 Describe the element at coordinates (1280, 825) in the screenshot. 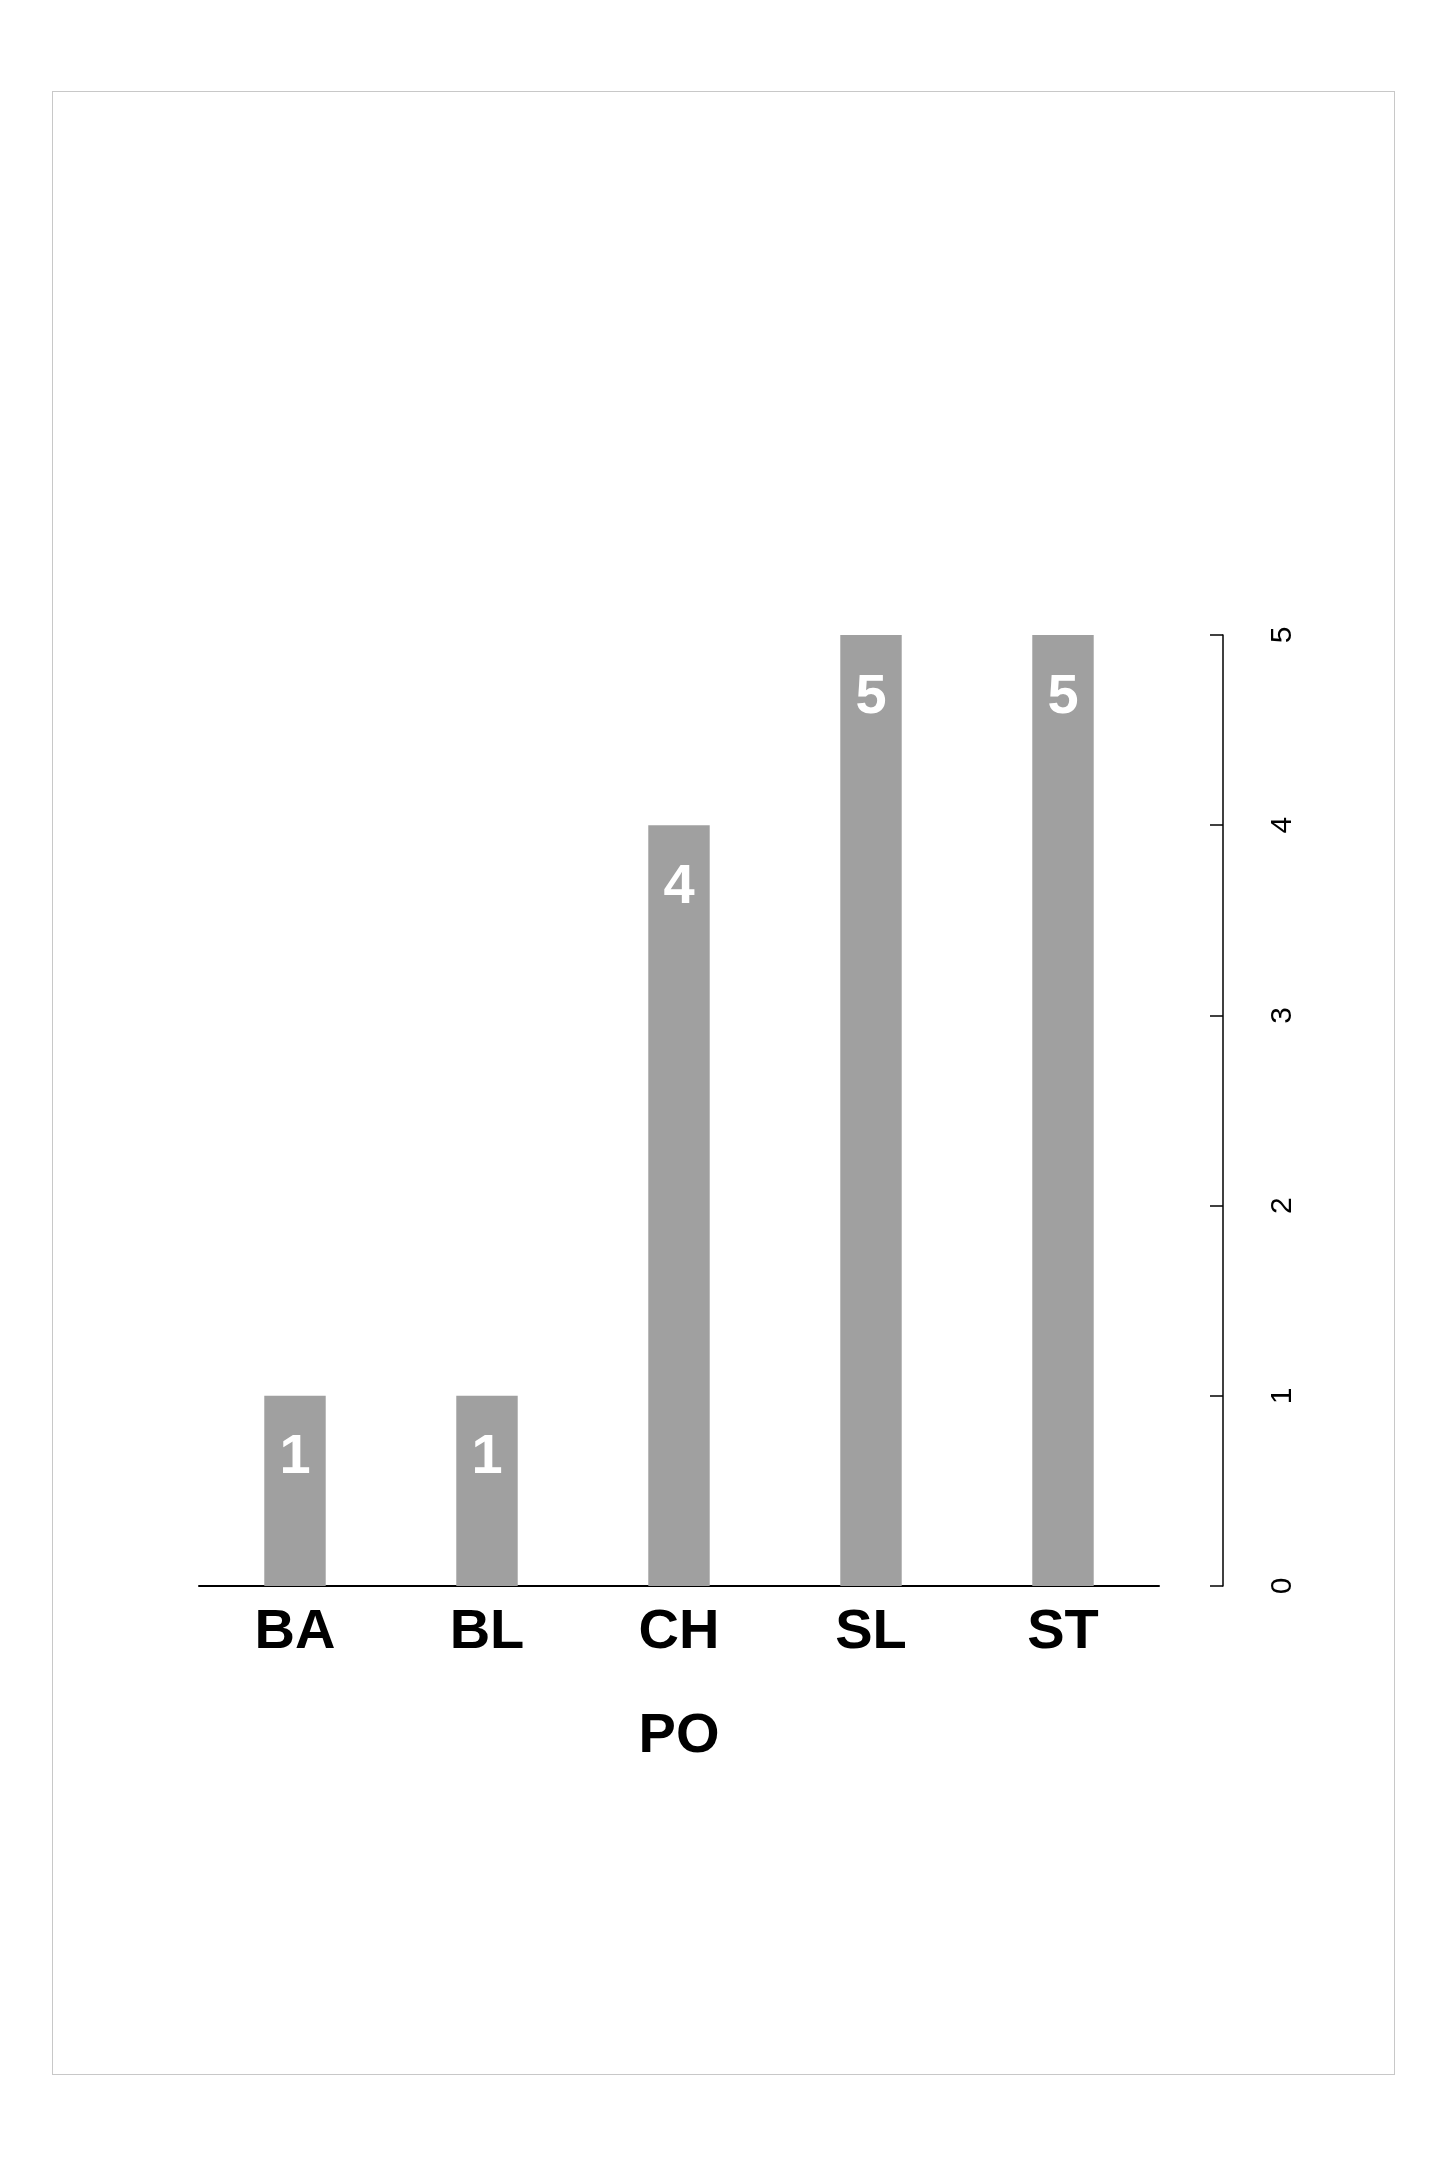

I see `y-tick-label: 4` at that location.